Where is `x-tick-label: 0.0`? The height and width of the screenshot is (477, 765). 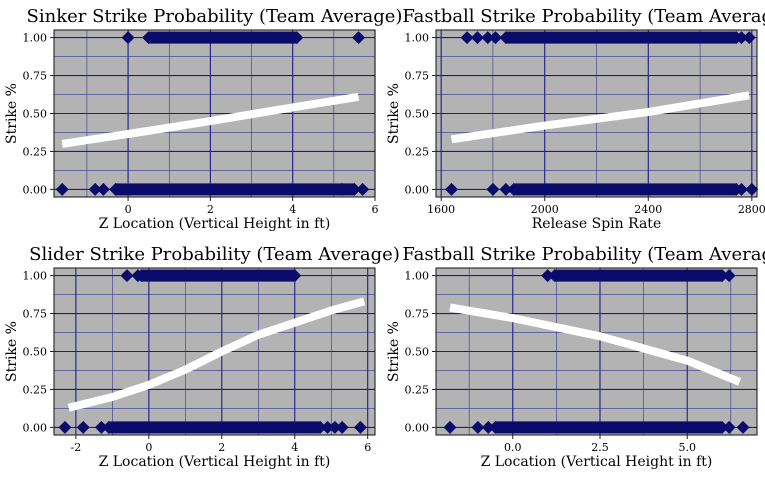
x-tick-label: 0.0 is located at coordinates (513, 447).